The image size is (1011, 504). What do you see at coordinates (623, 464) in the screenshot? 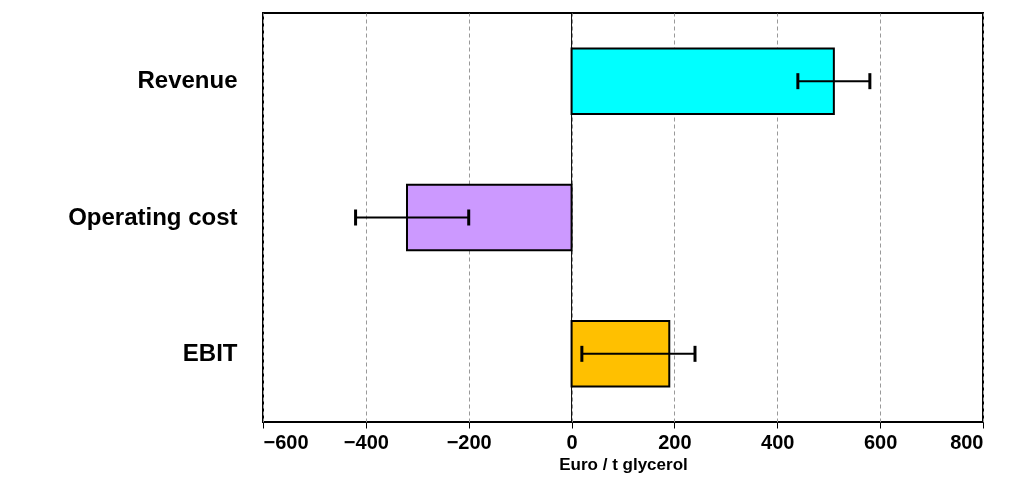
I see `x-axis-title: Euro / t glycerol` at bounding box center [623, 464].